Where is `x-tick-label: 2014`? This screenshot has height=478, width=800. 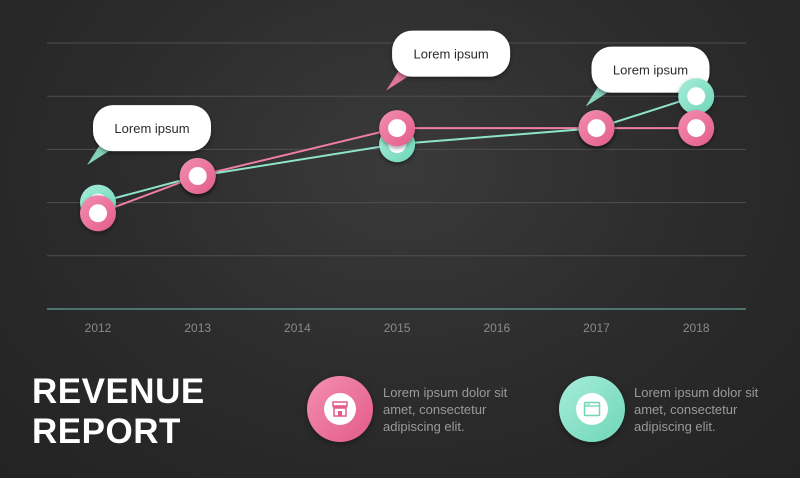 x-tick-label: 2014 is located at coordinates (297, 328).